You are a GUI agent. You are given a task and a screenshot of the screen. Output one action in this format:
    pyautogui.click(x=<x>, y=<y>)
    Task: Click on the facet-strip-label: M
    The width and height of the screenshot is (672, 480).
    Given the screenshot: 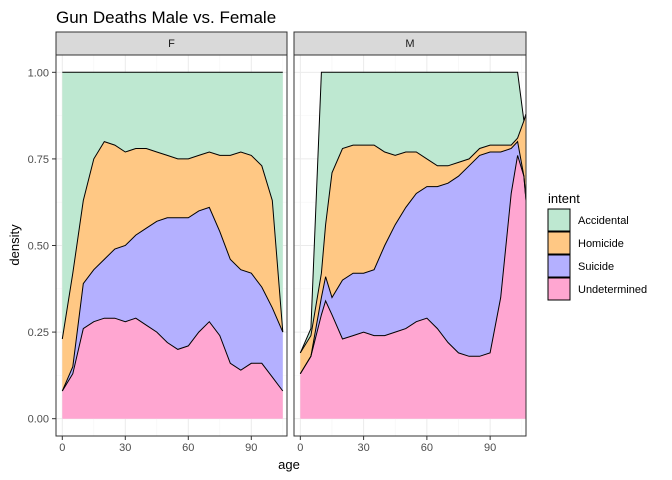 What is the action you would take?
    pyautogui.click(x=409, y=44)
    